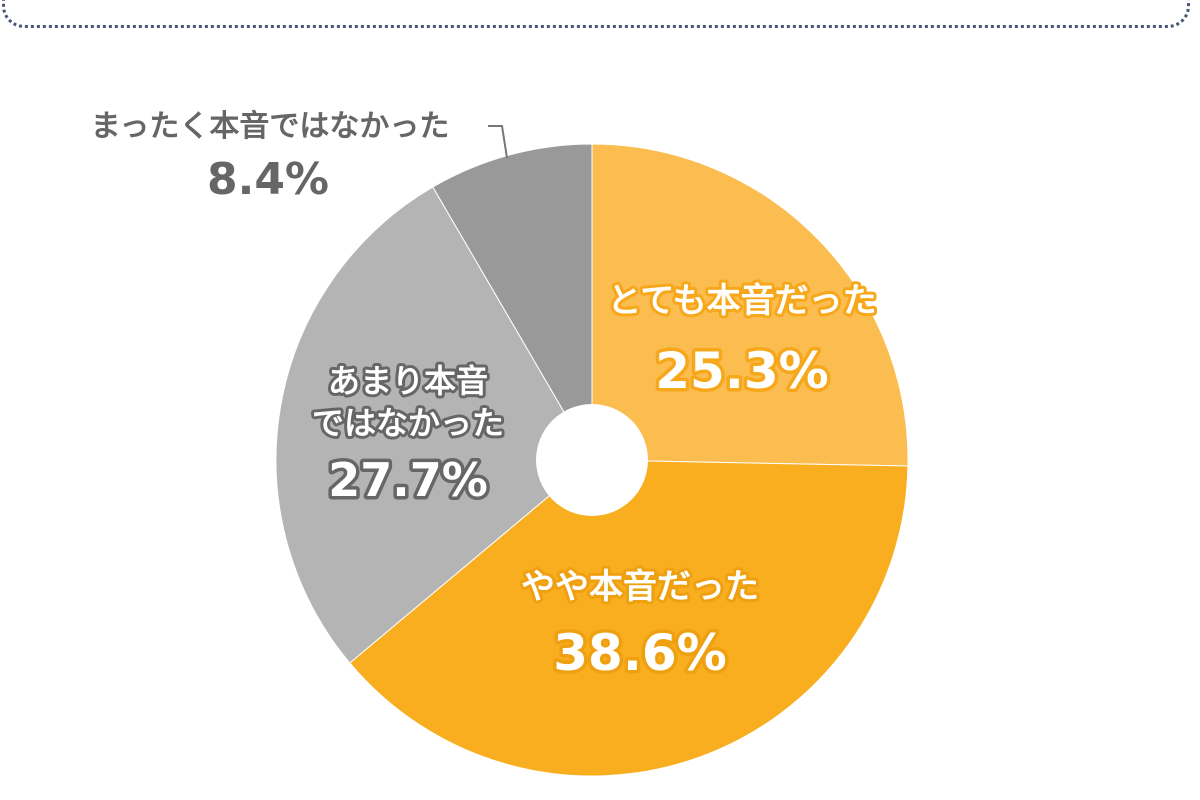 This screenshot has height=800, width=1200. Describe the element at coordinates (640, 587) in the screenshot. I see `label-category-1: やや本音だった` at that location.